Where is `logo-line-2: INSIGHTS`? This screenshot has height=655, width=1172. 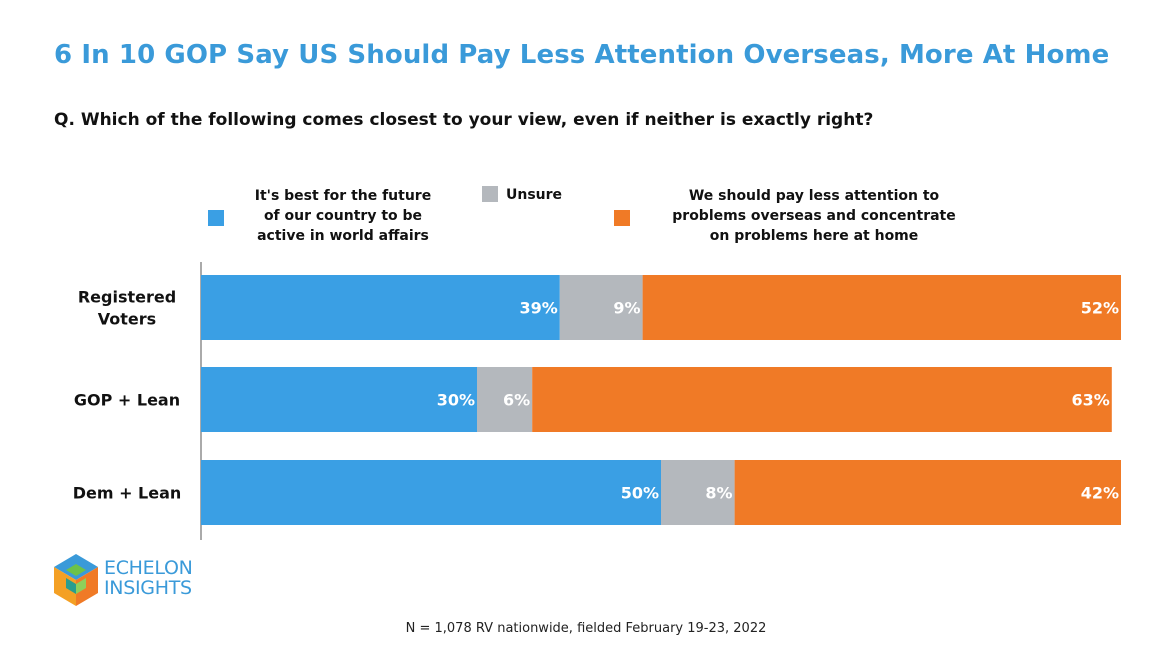
logo-line-2: INSIGHTS is located at coordinates (148, 588).